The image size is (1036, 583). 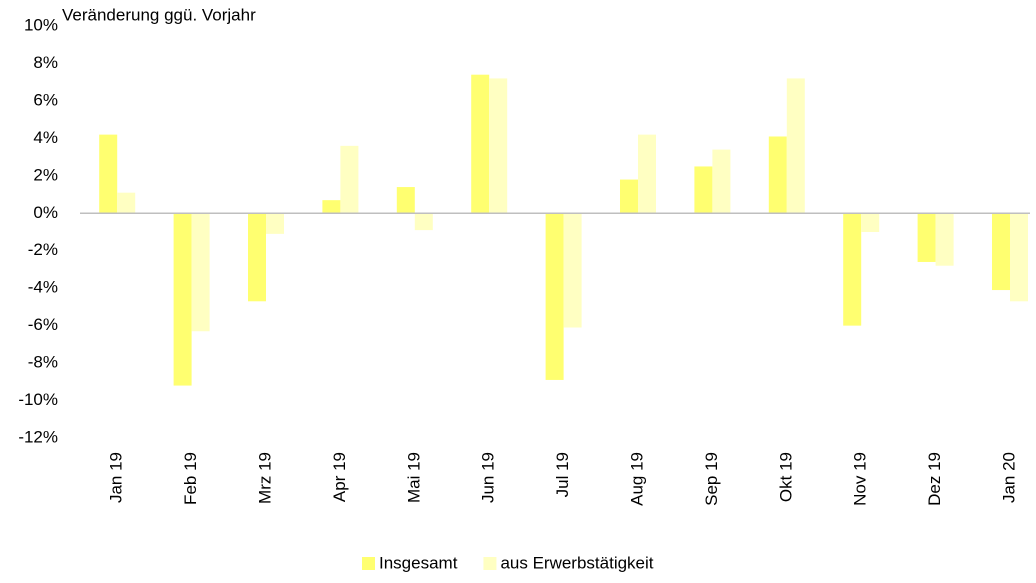 What do you see at coordinates (43, 287) in the screenshot?
I see `y-tick-label: -4%` at bounding box center [43, 287].